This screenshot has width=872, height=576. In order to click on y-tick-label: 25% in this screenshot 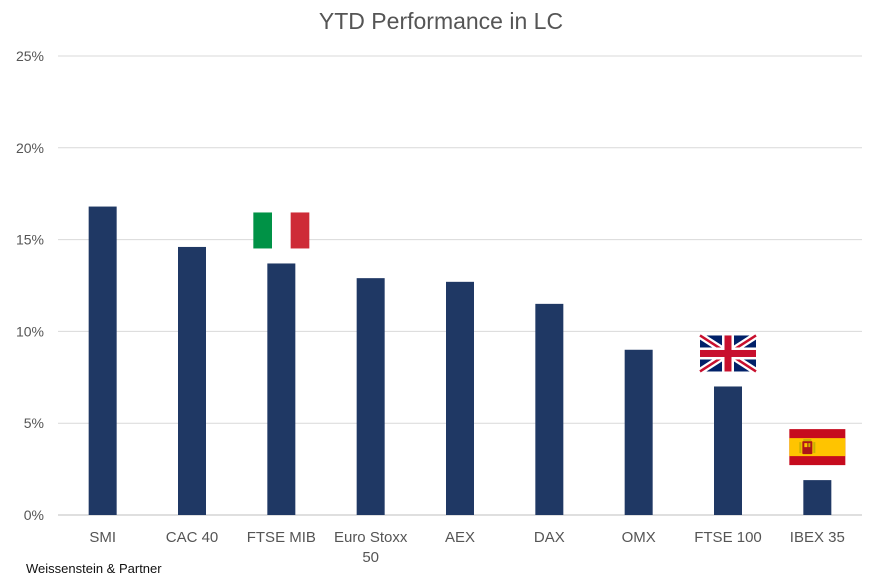, I will do `click(30, 56)`.